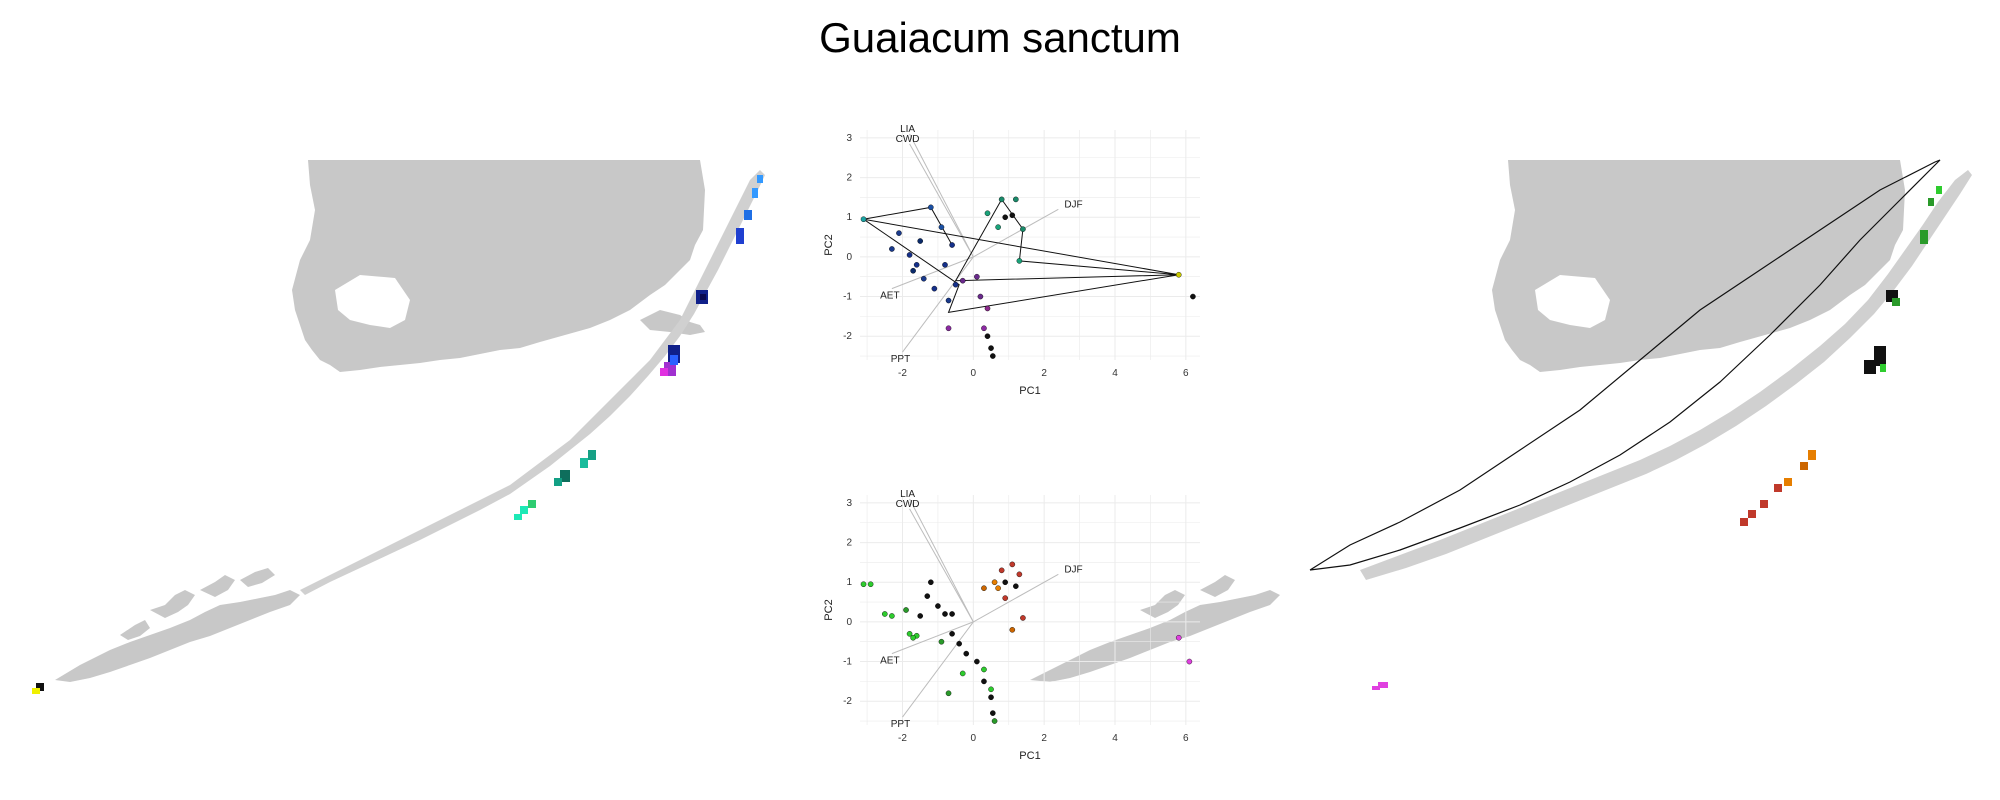  I want to click on pca-bottom-xtick: 0, so click(974, 738).